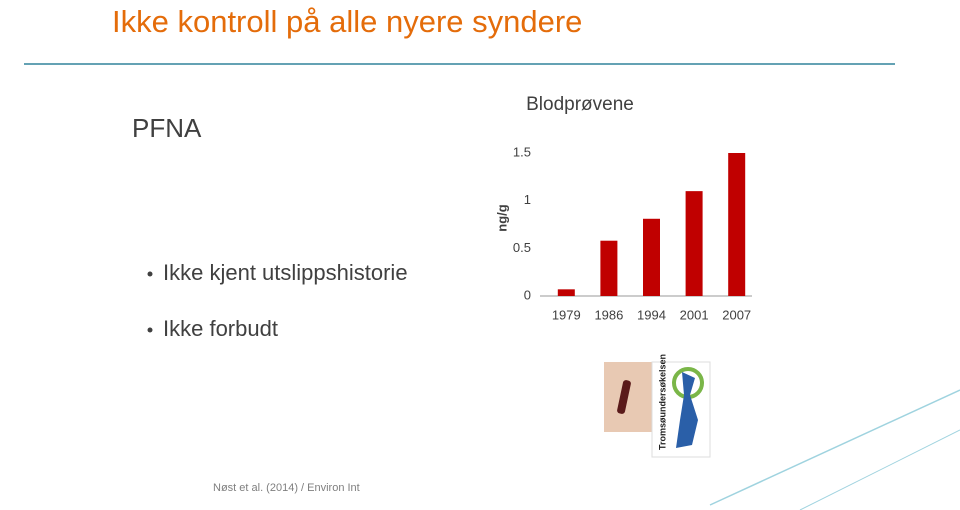 This screenshot has height=510, width=960. Describe the element at coordinates (285, 272) in the screenshot. I see `bullet: Ikke kjent utslippshistorie` at that location.